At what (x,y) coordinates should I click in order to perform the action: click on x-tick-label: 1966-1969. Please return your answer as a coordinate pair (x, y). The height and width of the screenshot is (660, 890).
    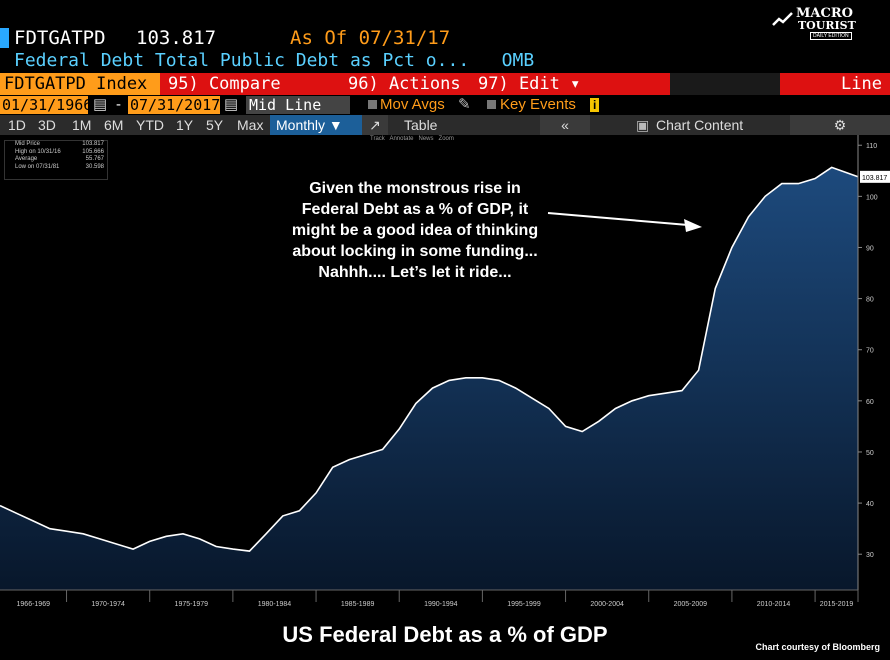
    Looking at the image, I should click on (34, 604).